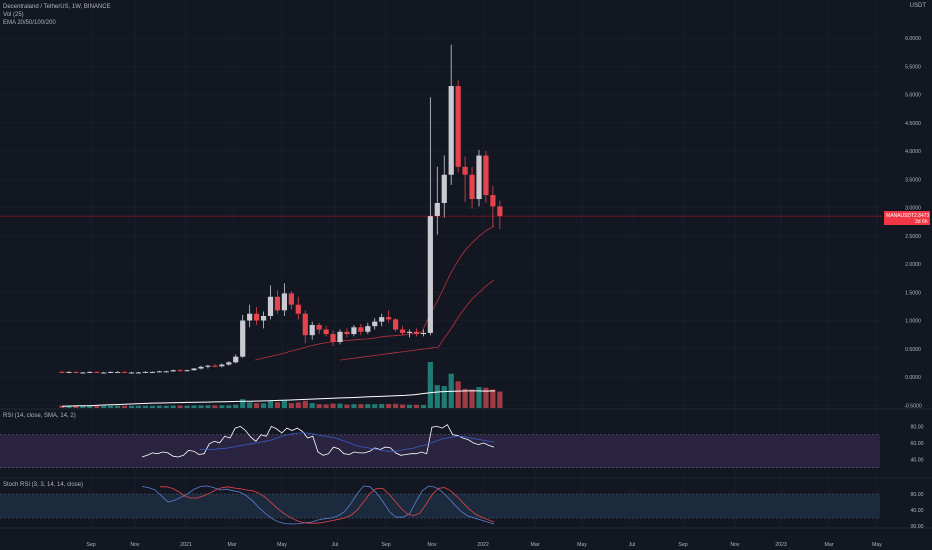  Describe the element at coordinates (281, 385) in the screenshot. I see `volume-bars` at that location.